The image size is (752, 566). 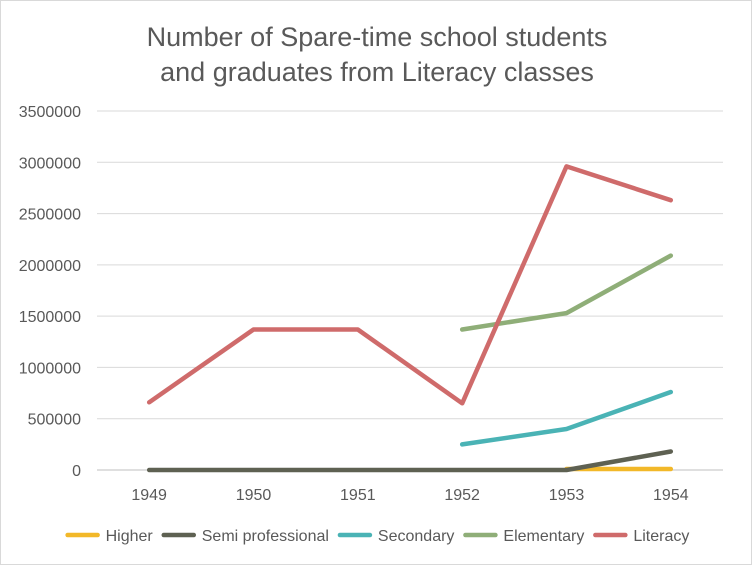 What do you see at coordinates (566, 418) in the screenshot?
I see `series-line-secondary` at bounding box center [566, 418].